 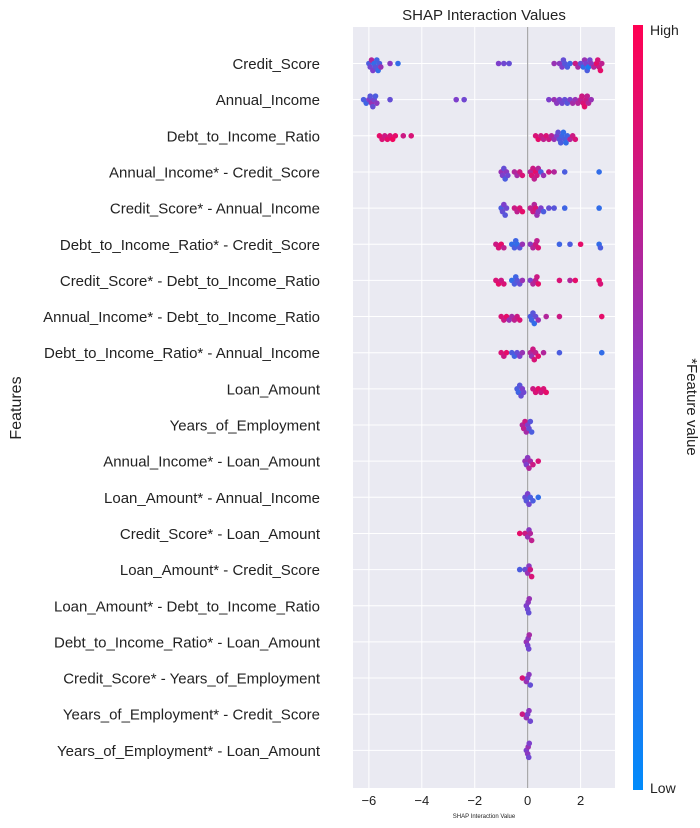 I want to click on feature-label: Credit_Score* - Years_of_Employment, so click(x=192, y=679).